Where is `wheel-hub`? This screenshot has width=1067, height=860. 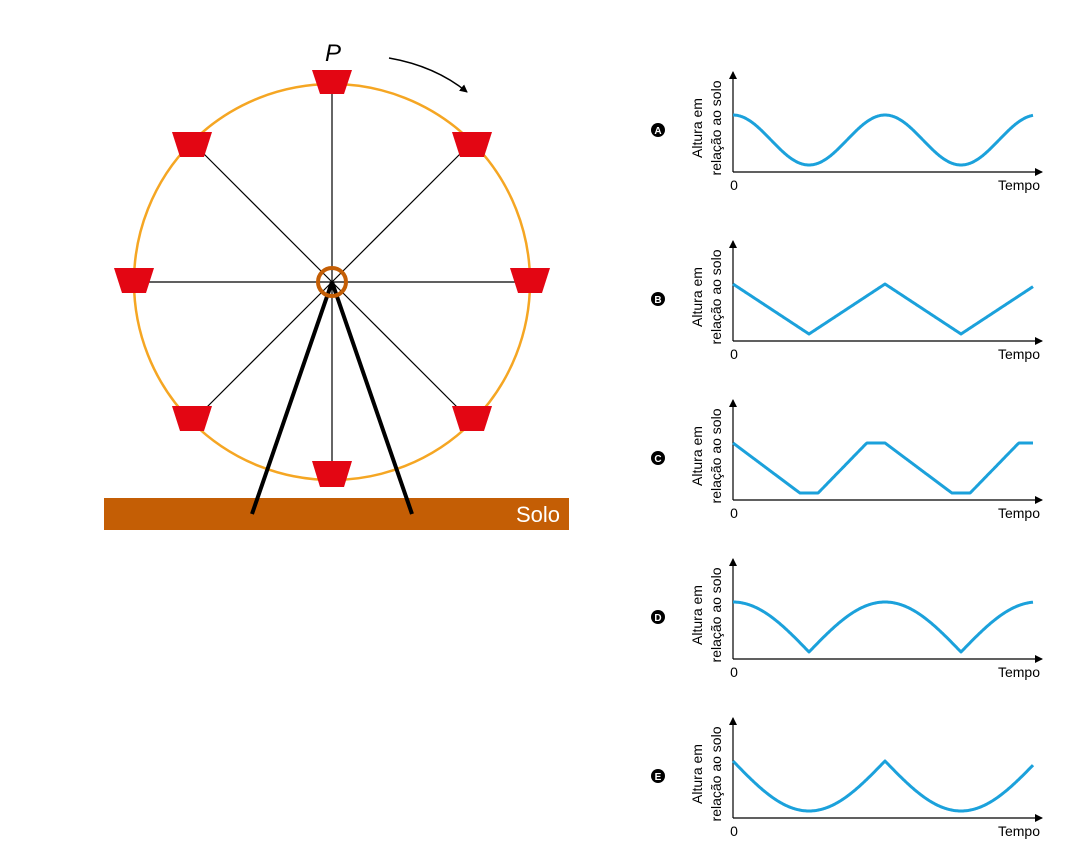
wheel-hub is located at coordinates (332, 282).